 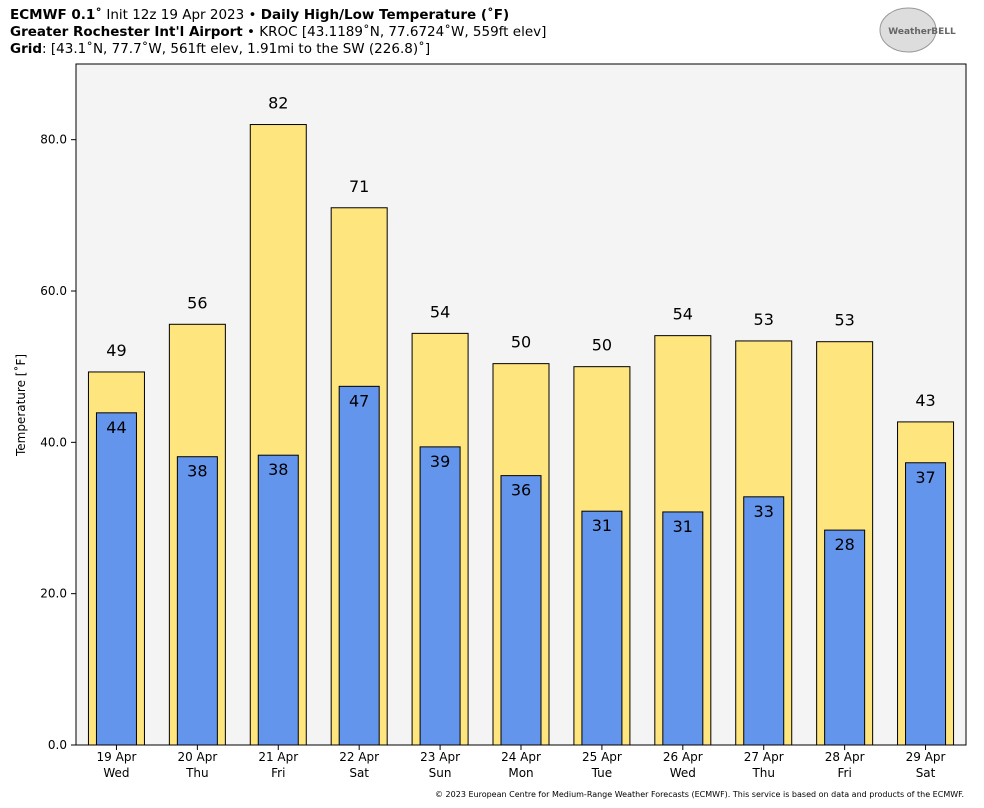 I want to click on header-text: Grid, so click(x=26, y=49).